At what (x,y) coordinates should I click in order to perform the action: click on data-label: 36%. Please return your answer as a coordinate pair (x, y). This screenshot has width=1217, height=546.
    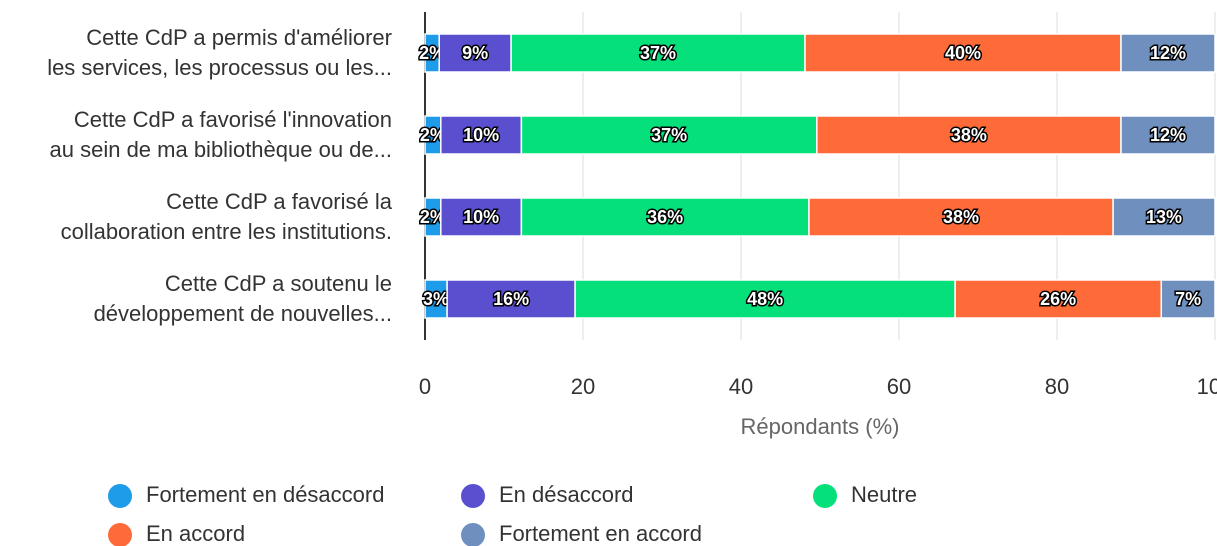
    Looking at the image, I should click on (665, 217).